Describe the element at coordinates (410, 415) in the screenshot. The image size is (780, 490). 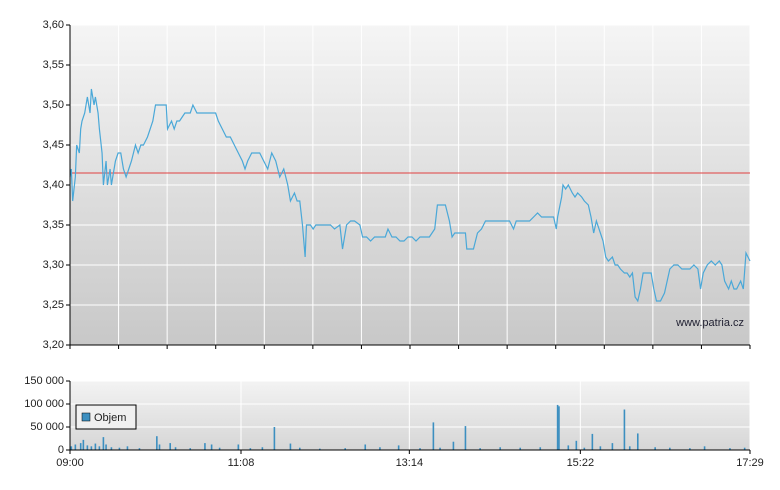
I see `plot-area` at that location.